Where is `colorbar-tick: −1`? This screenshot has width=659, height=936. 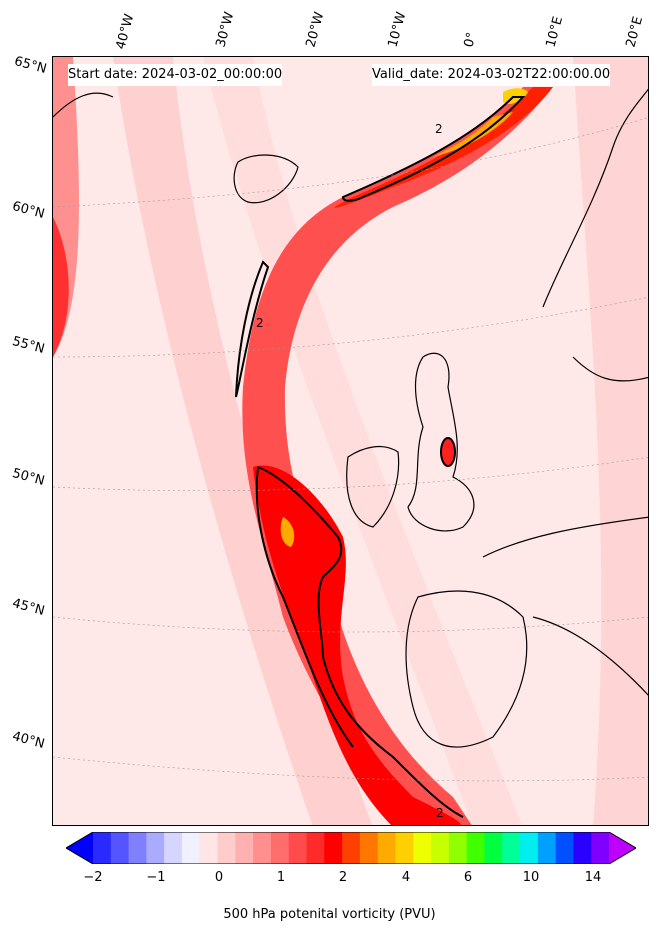 colorbar-tick: −1 is located at coordinates (156, 877).